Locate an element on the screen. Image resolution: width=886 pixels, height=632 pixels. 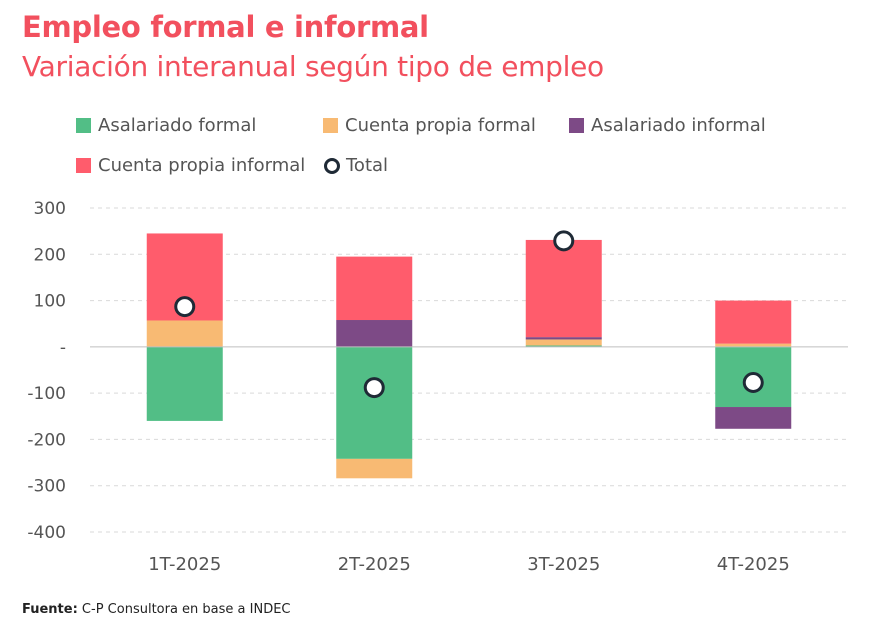
x-tick-label: 2T-2025 is located at coordinates (374, 564).